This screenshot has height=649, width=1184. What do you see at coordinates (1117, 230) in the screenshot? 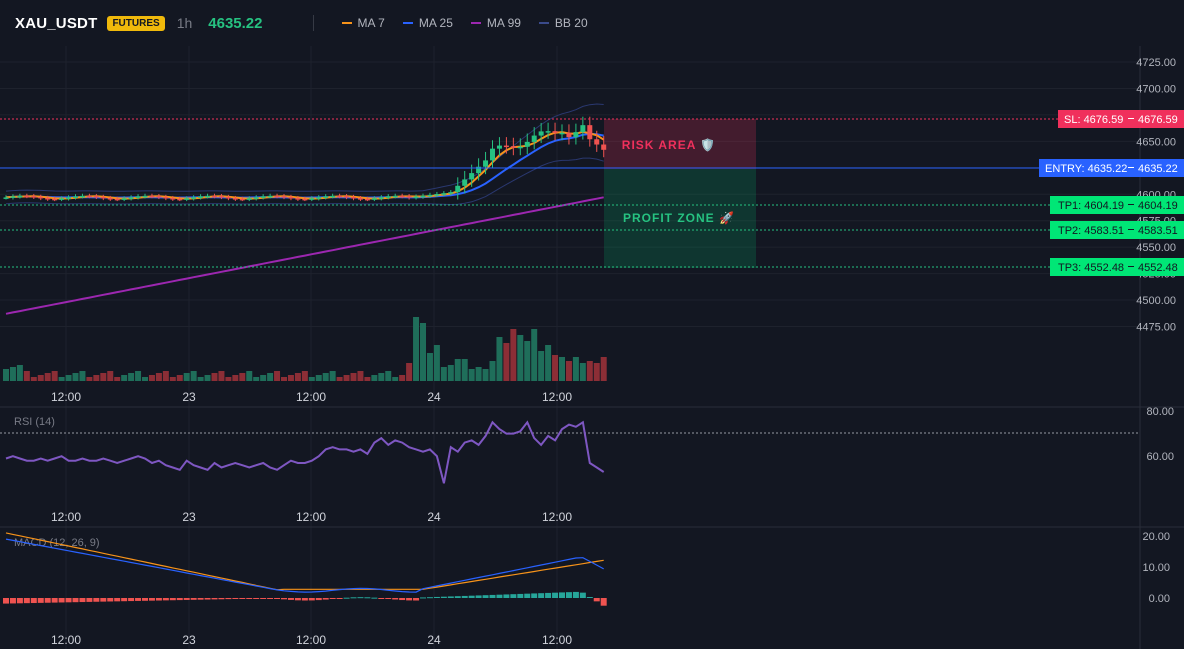
I see `tp2-tag: TP2: 4583.51 4583.51` at bounding box center [1117, 230].